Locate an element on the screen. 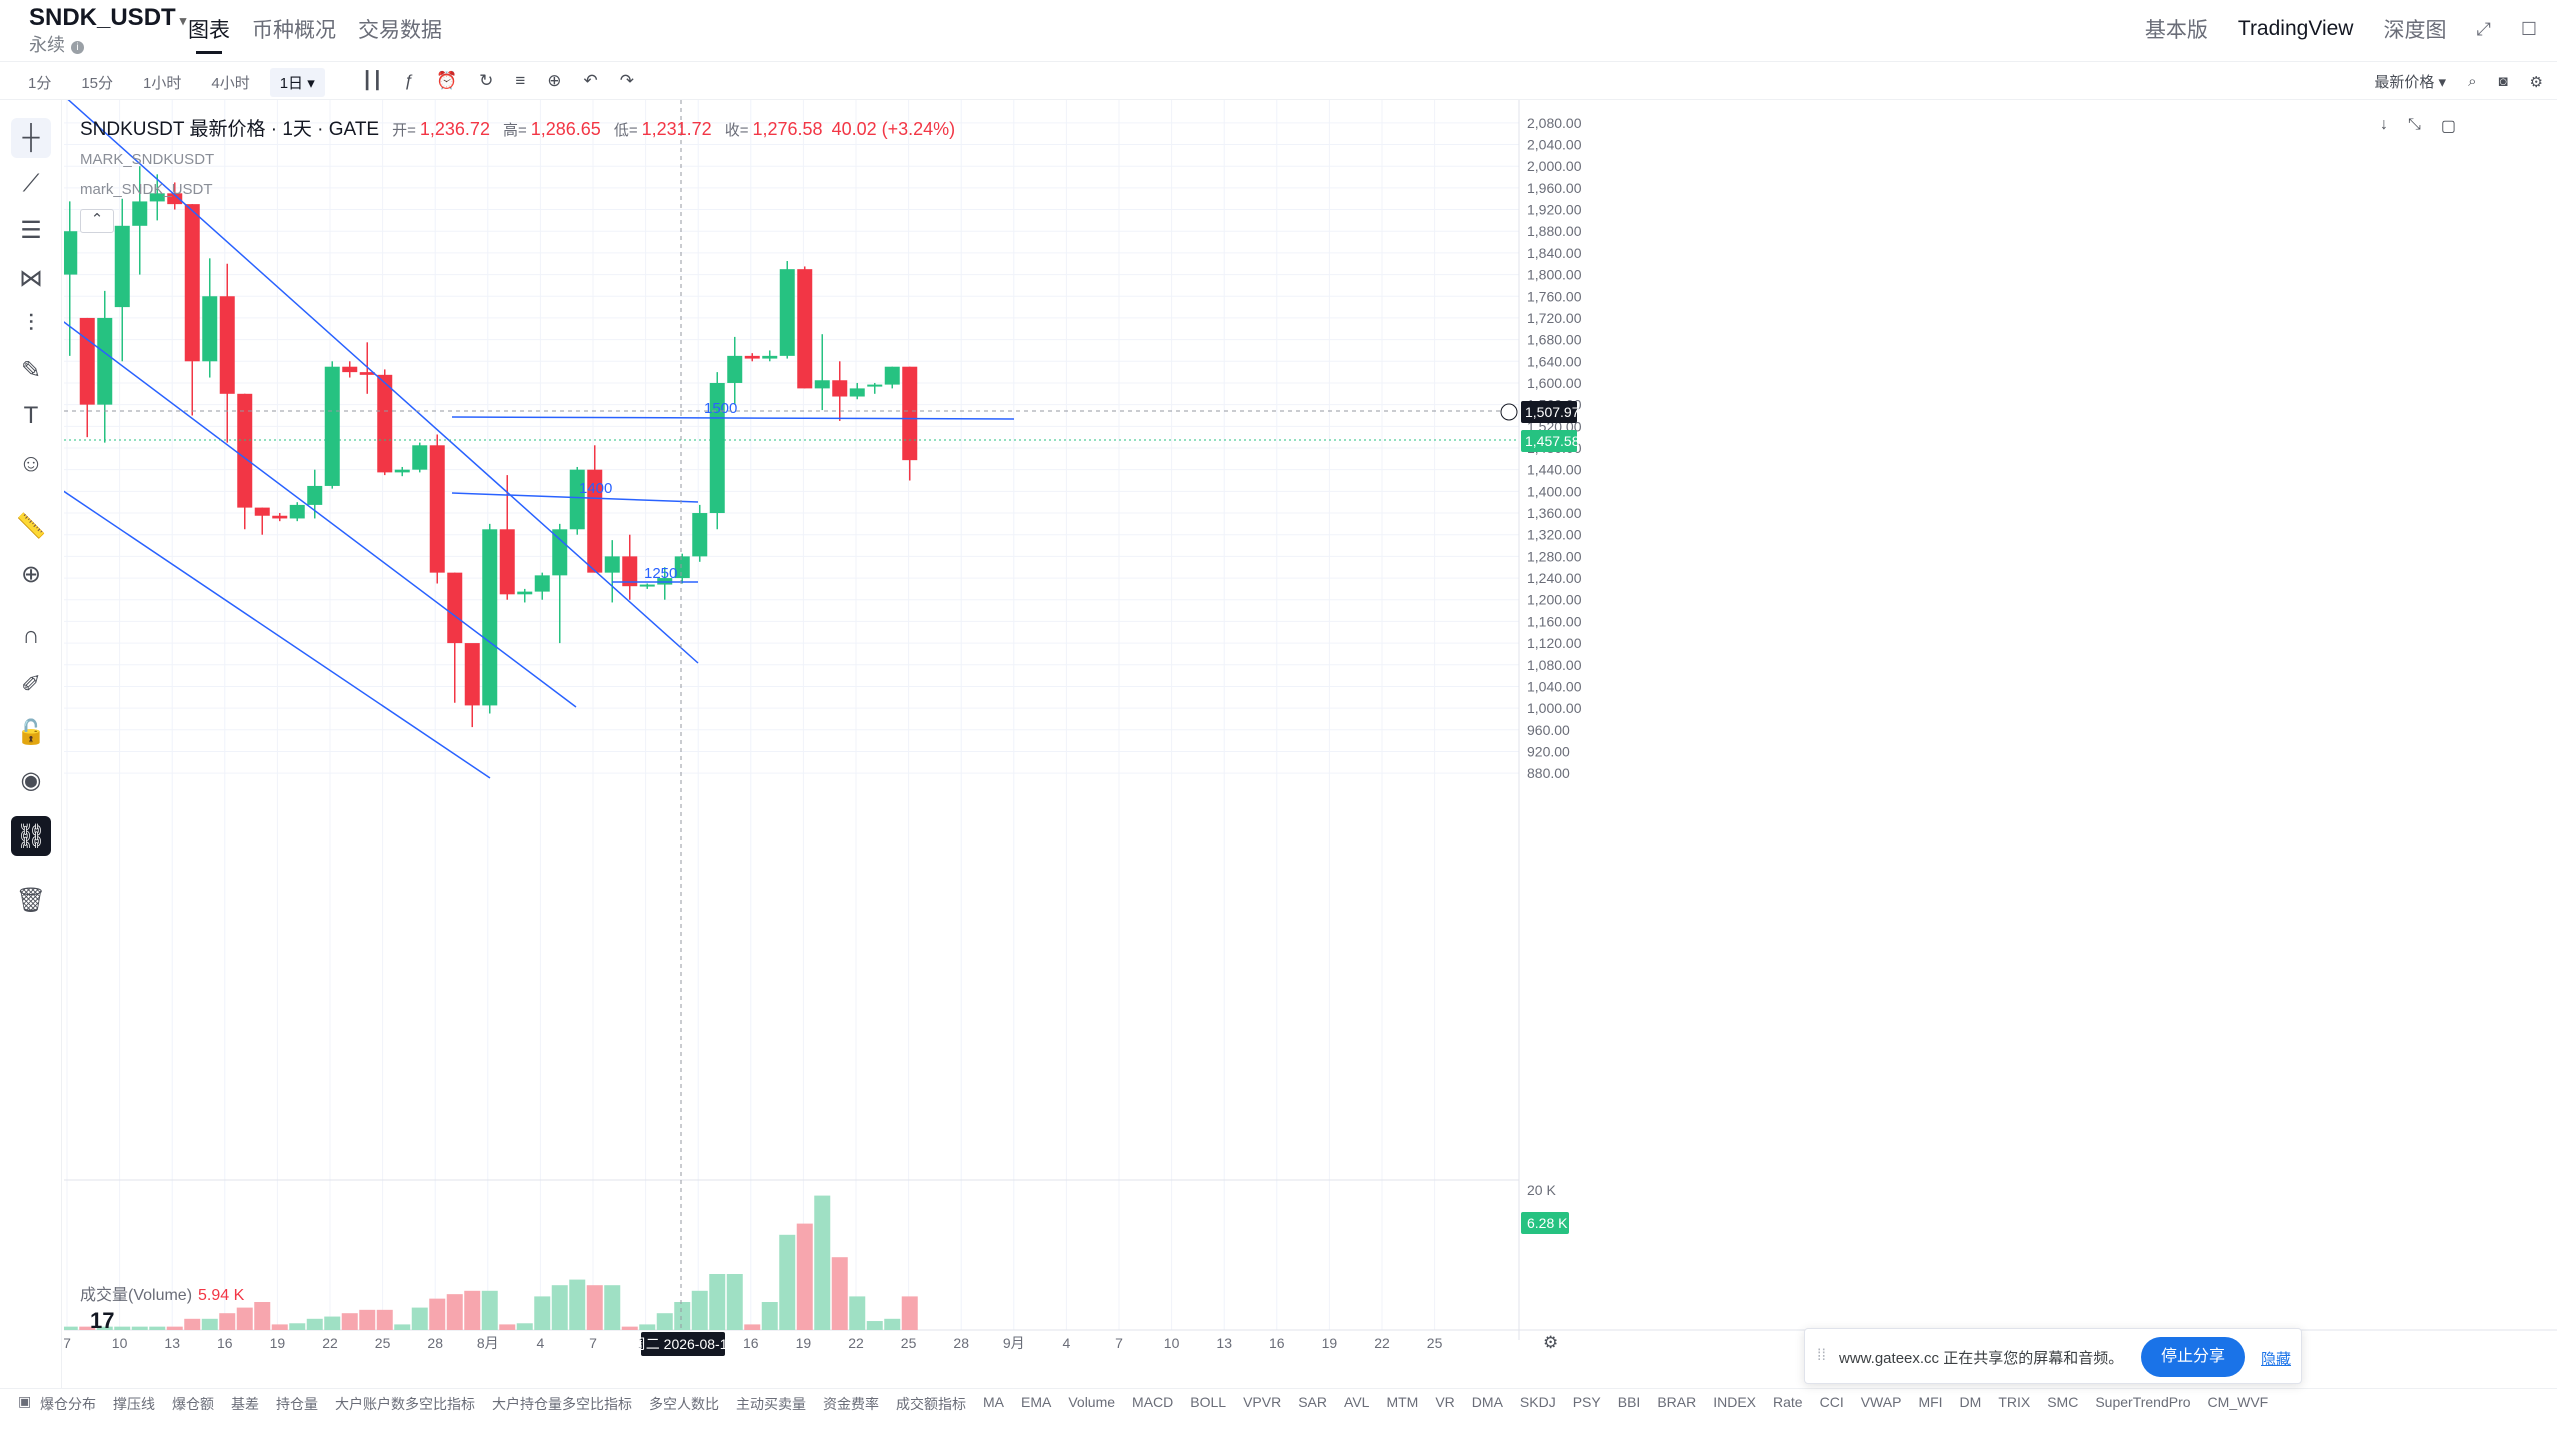 The image size is (2557, 1437). channel-line-mid is located at coordinates (320, 507).